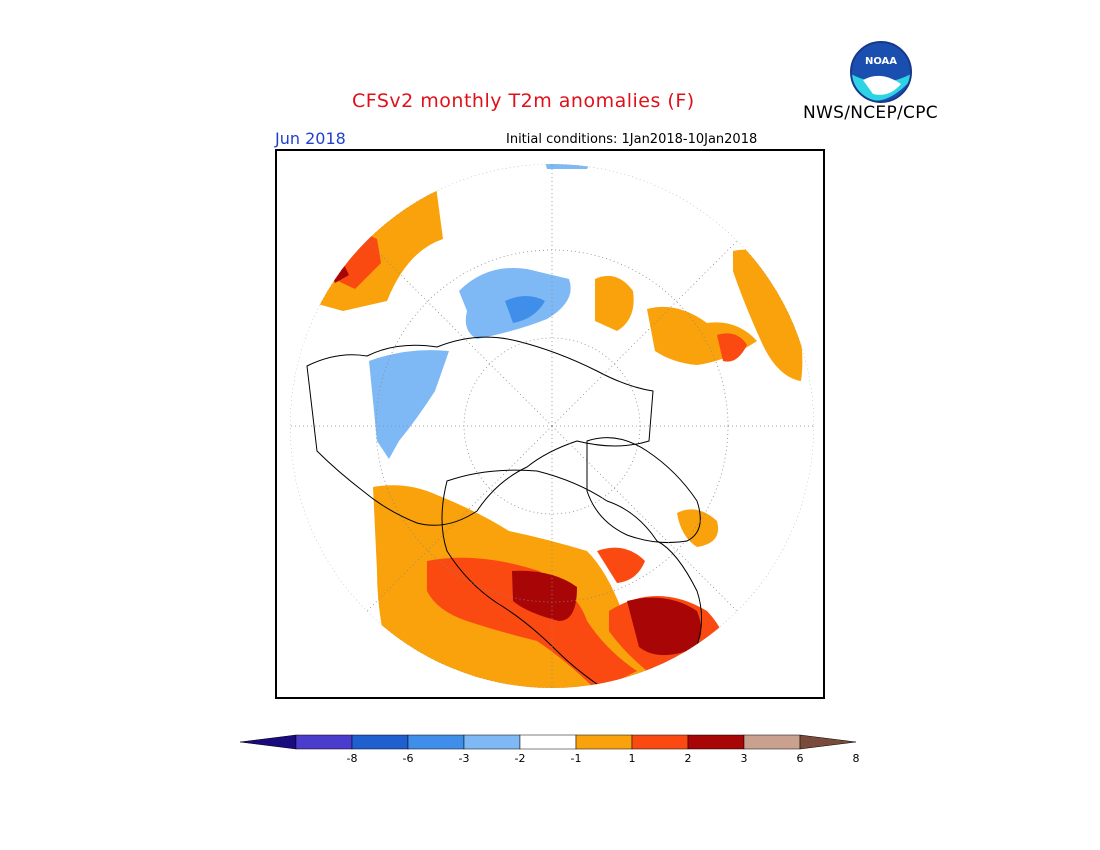 This screenshot has height=850, width=1100. Describe the element at coordinates (480, 431) in the screenshot. I see `coastline-eurasia` at that location.